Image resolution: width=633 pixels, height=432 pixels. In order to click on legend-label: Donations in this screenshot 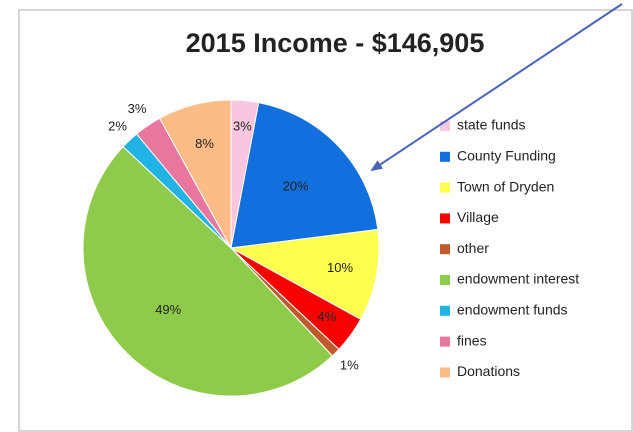, I will do `click(488, 371)`.